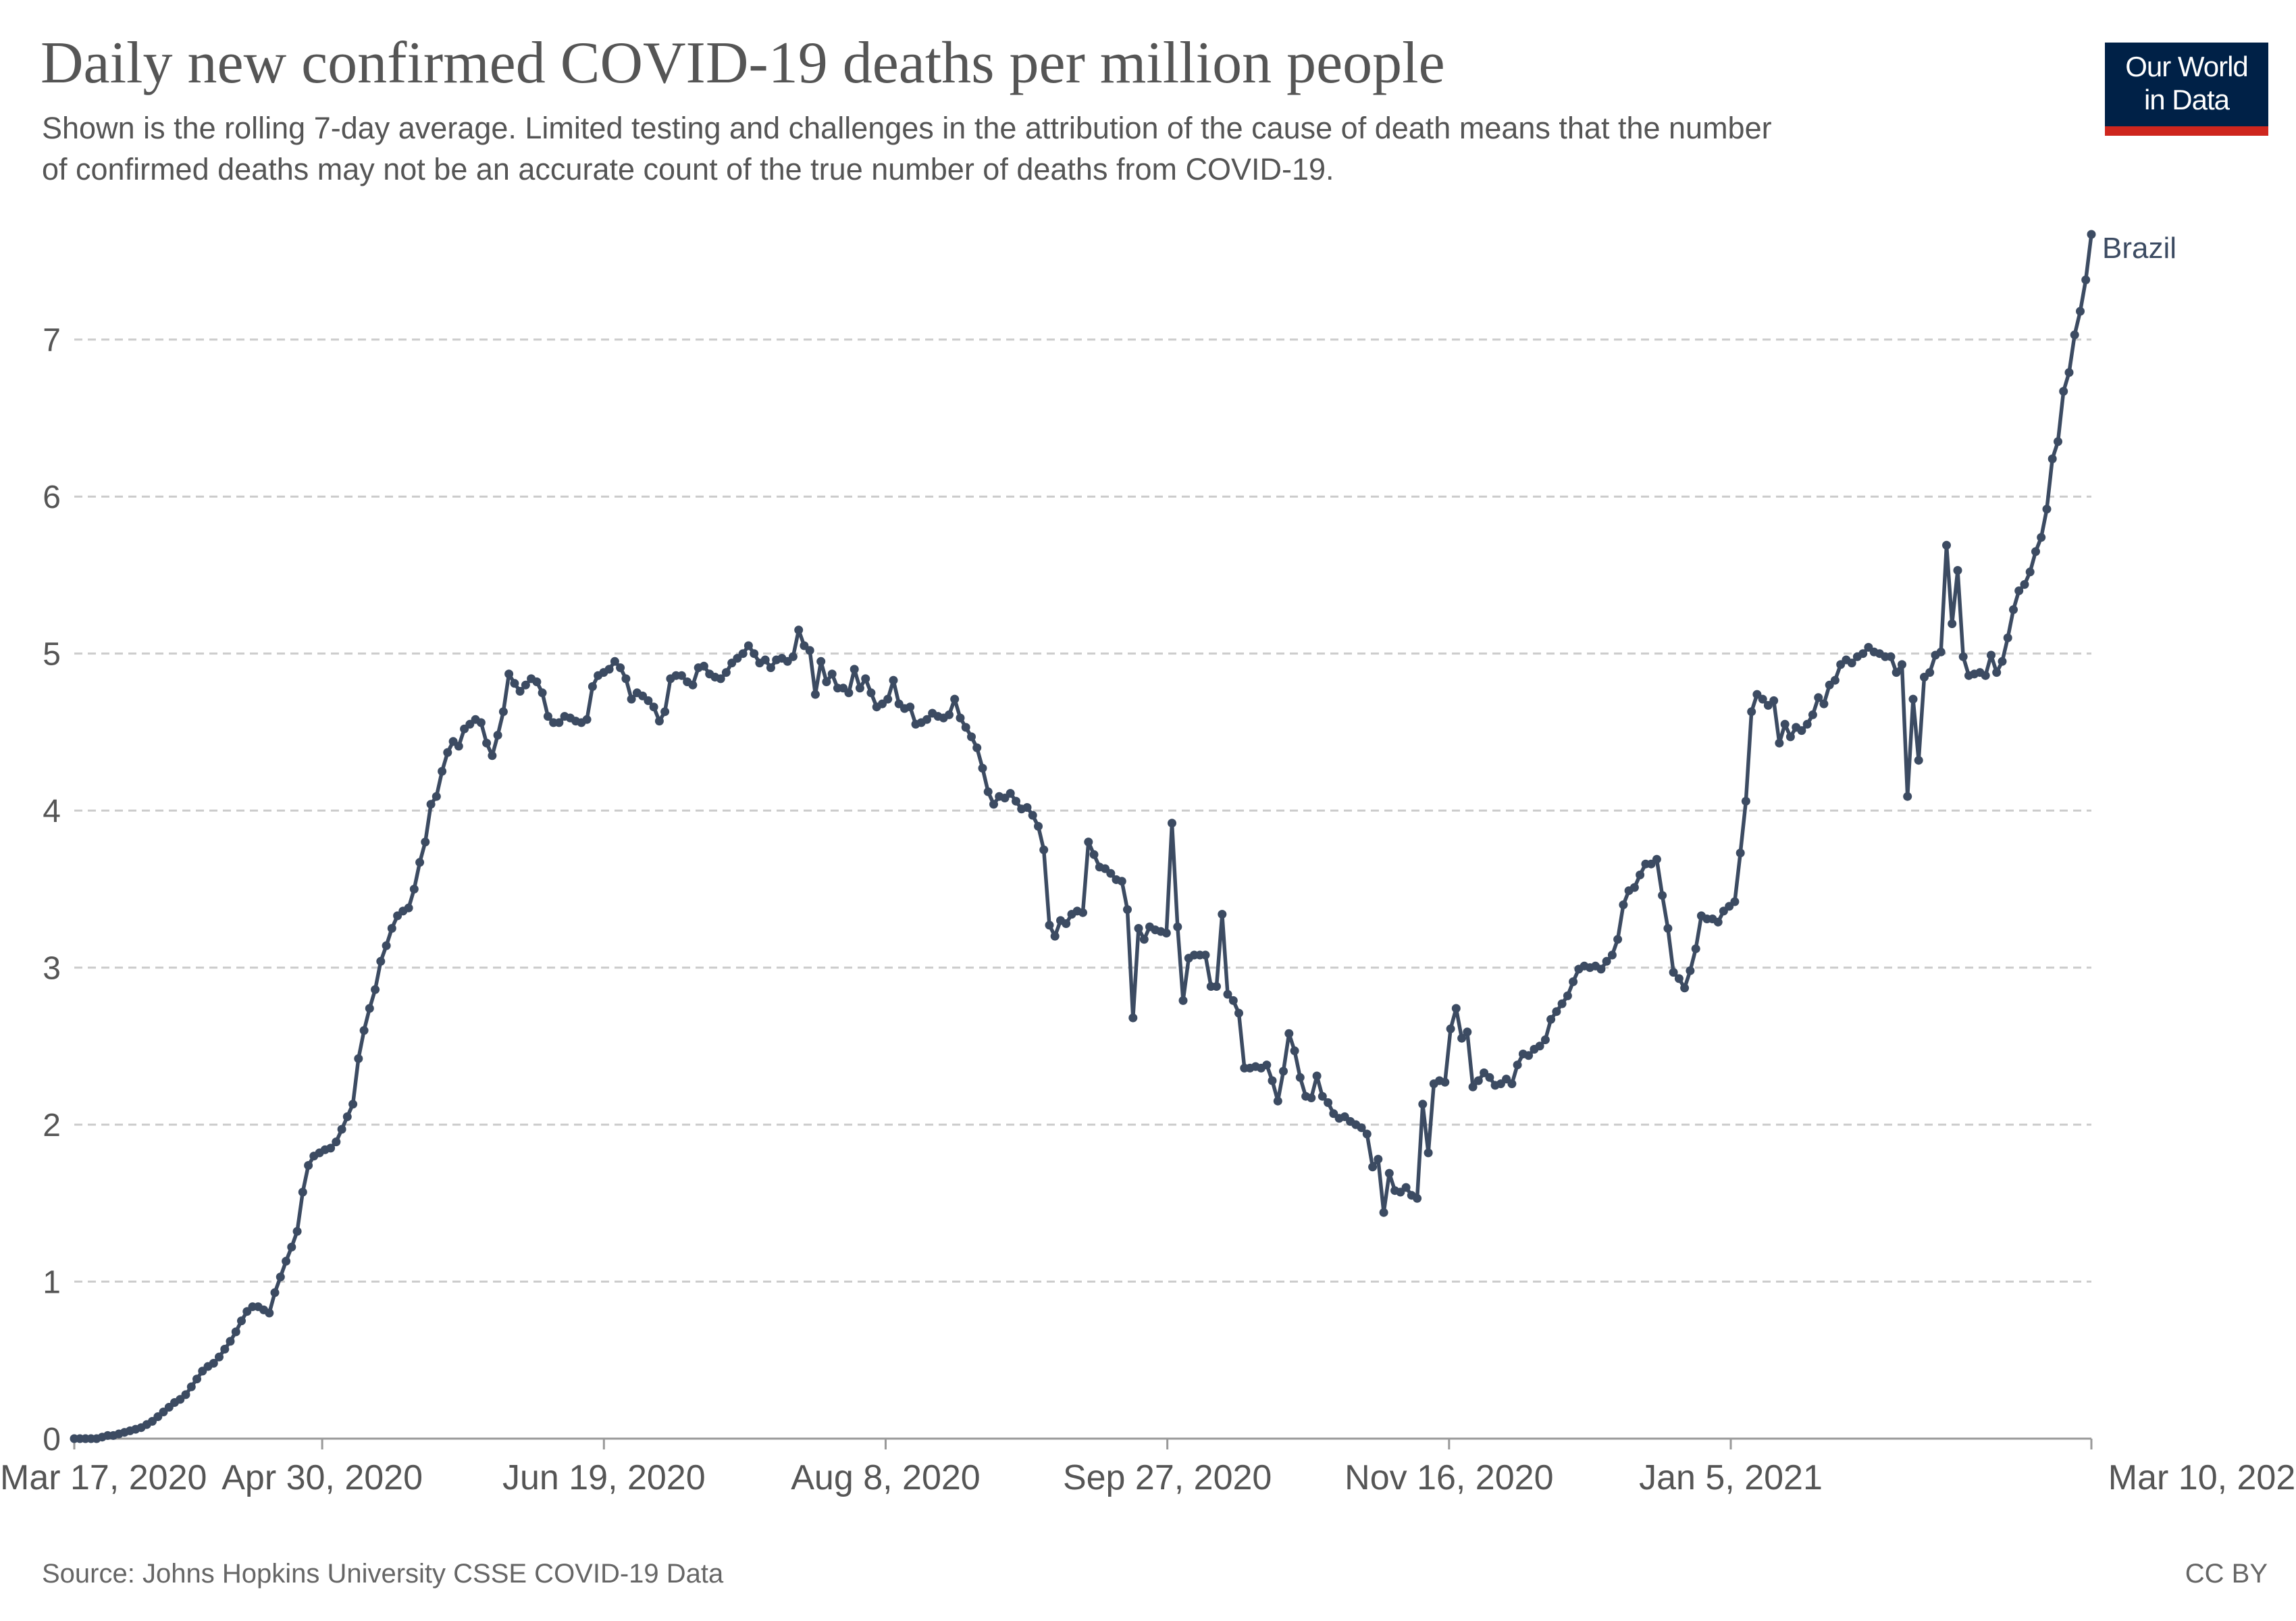 This screenshot has height=1621, width=2296. I want to click on y-tick-label: 5, so click(52, 655).